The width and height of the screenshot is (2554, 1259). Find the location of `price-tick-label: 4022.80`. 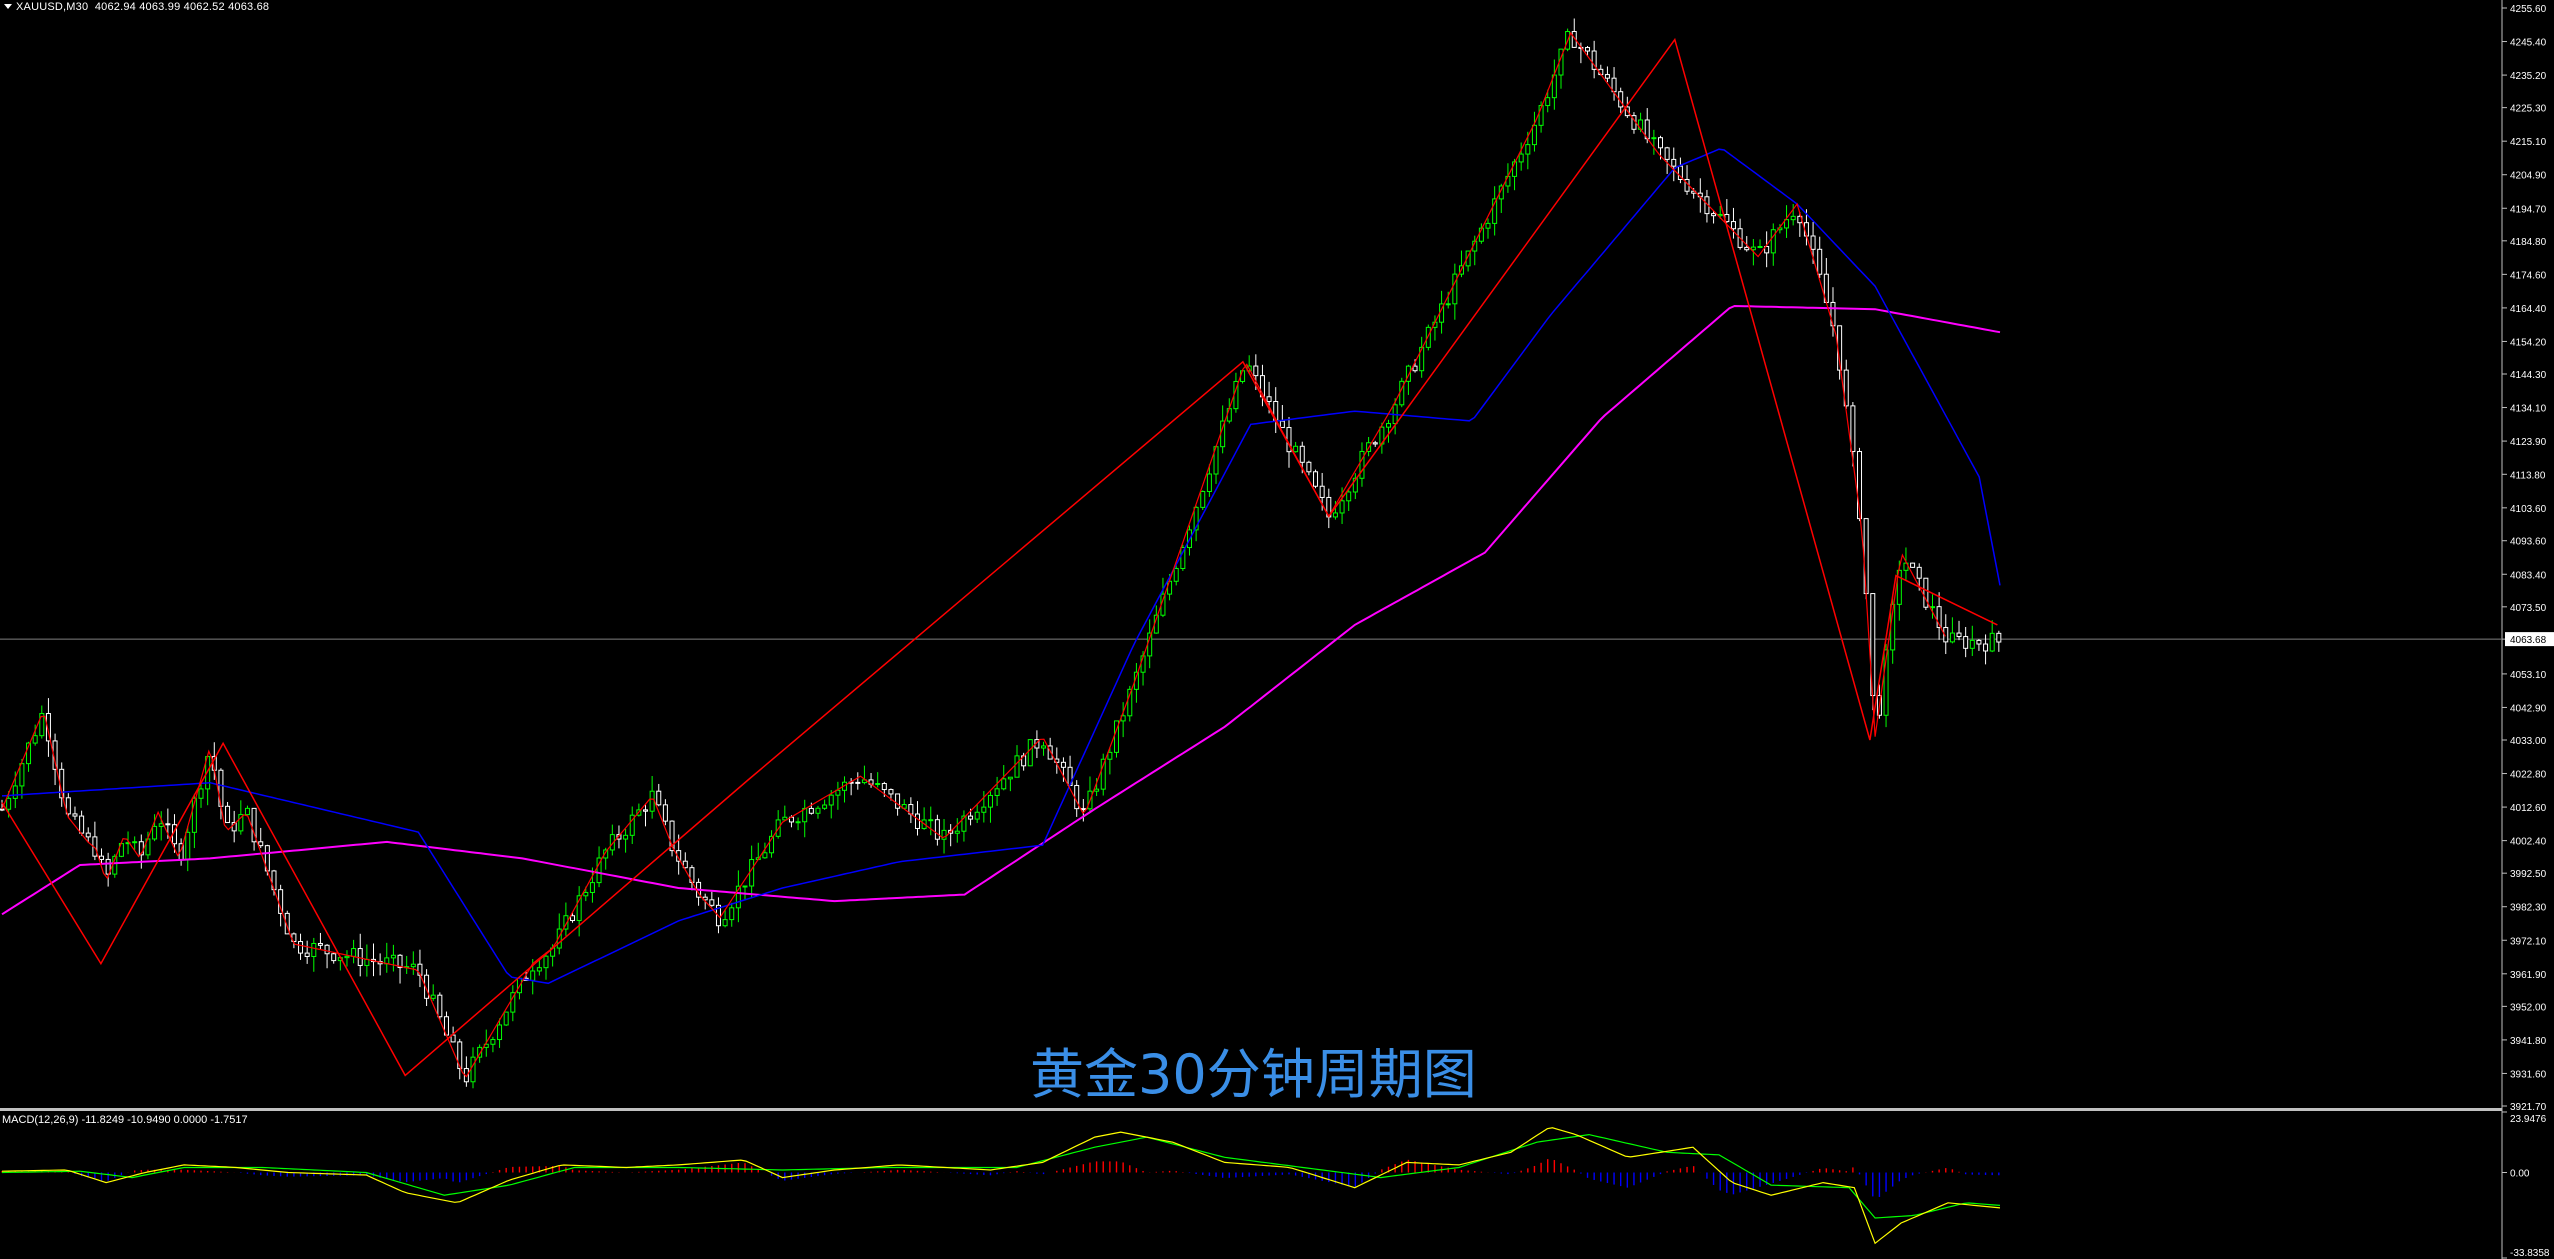

price-tick-label: 4022.80 is located at coordinates (2528, 775).